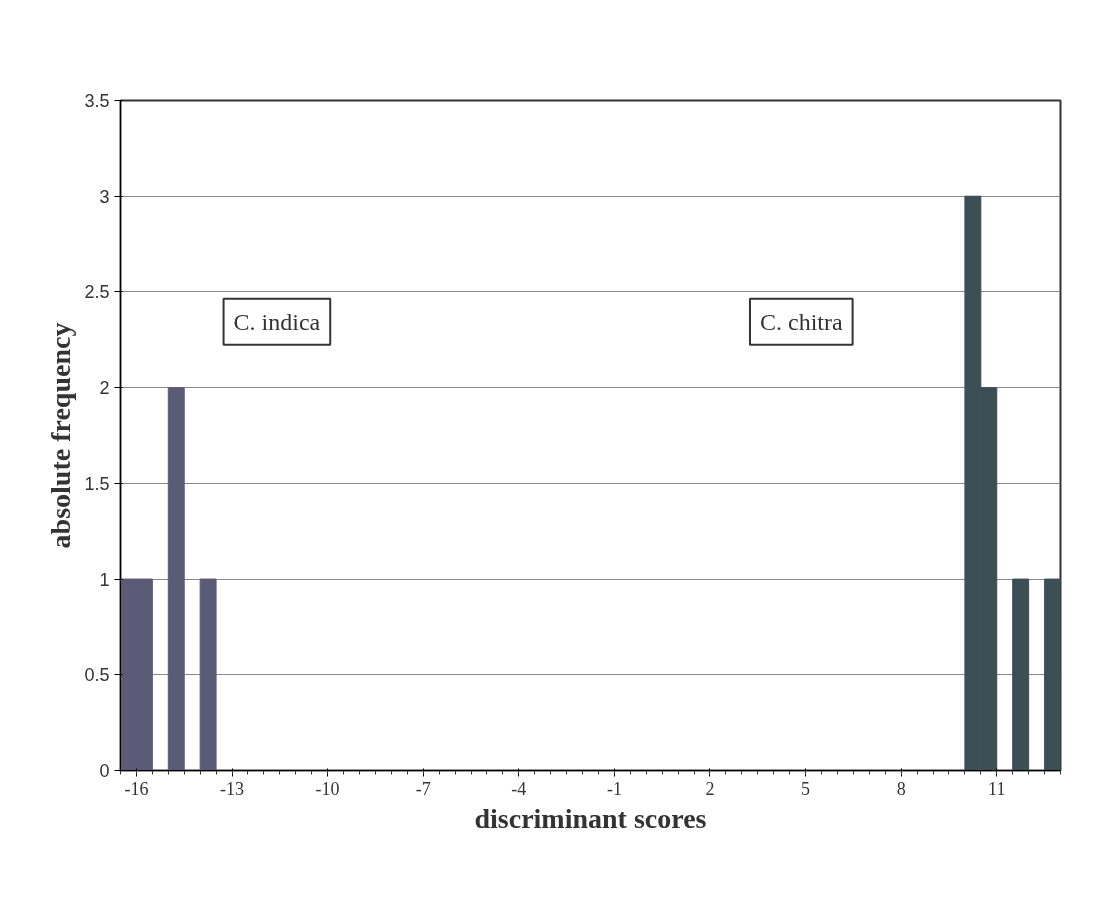 The width and height of the screenshot is (1117, 900). What do you see at coordinates (61, 435) in the screenshot?
I see `y-axis-title: absolute frequency` at bounding box center [61, 435].